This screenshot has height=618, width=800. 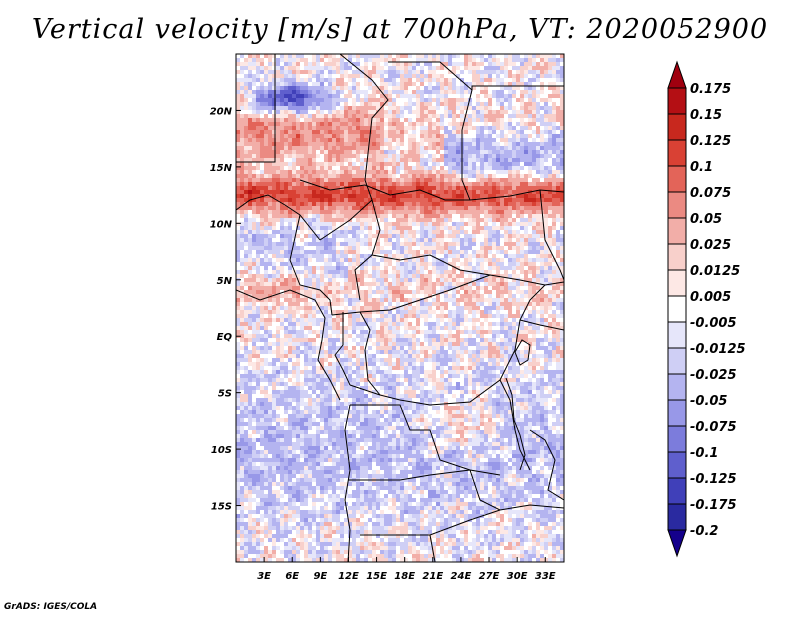 I want to click on y-tick-label: 15N, so click(x=221, y=168).